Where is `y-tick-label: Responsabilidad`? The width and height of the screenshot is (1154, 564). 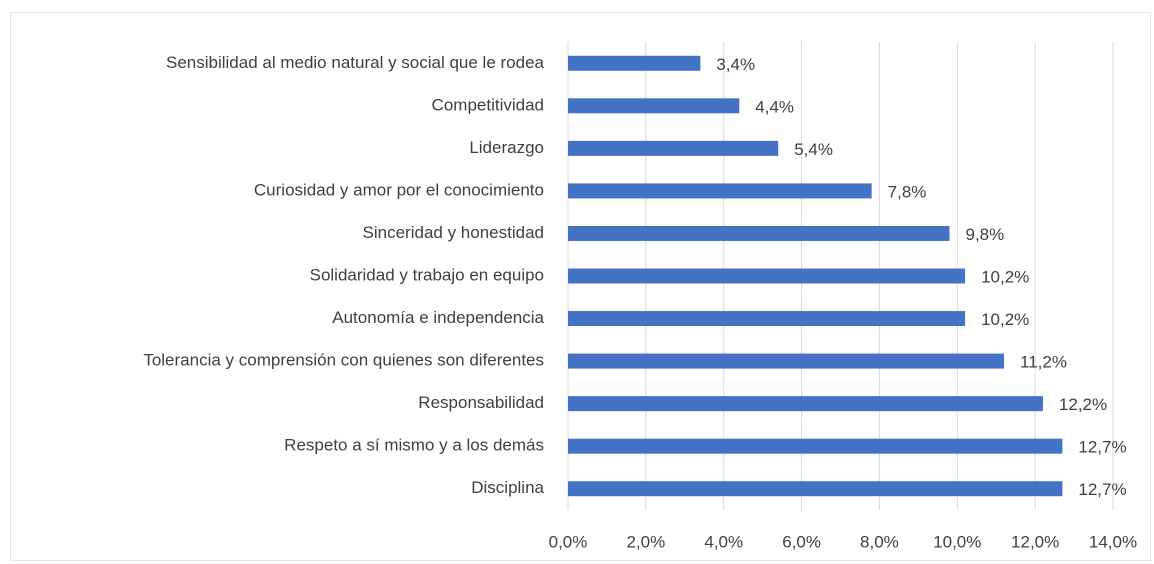
y-tick-label: Responsabilidad is located at coordinates (481, 402).